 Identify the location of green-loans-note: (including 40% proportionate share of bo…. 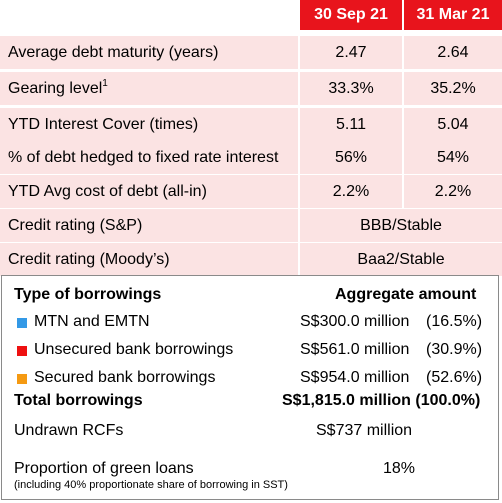
(151, 485).